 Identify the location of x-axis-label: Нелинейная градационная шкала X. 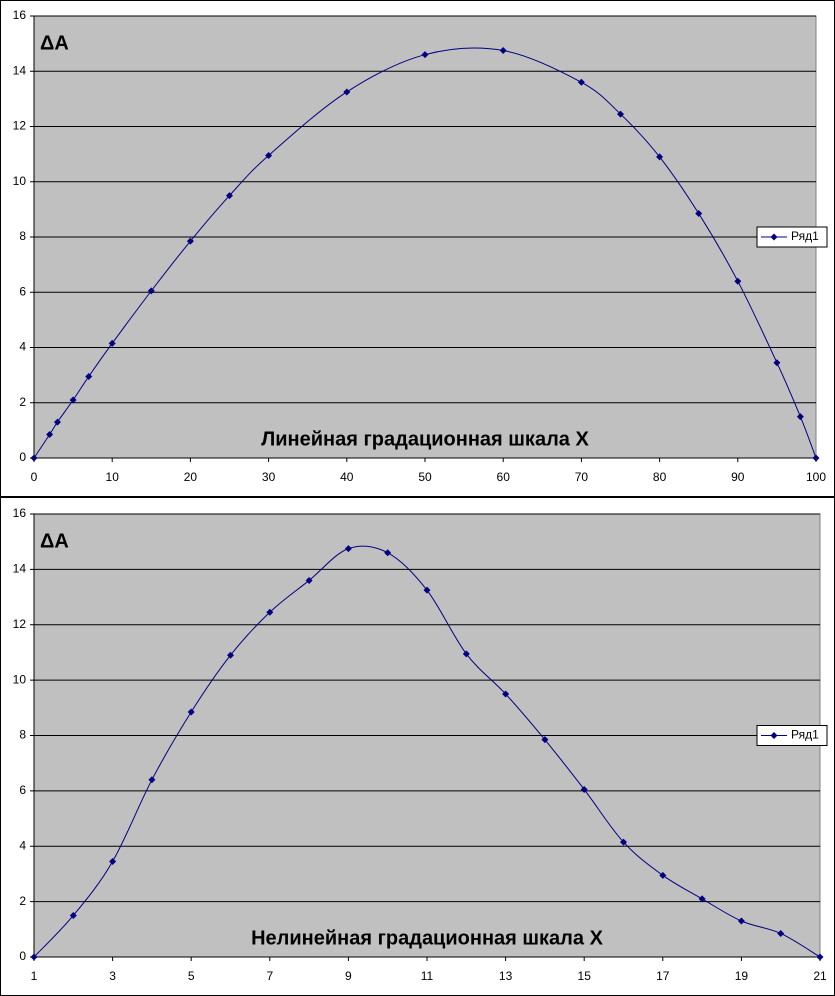
(427, 938).